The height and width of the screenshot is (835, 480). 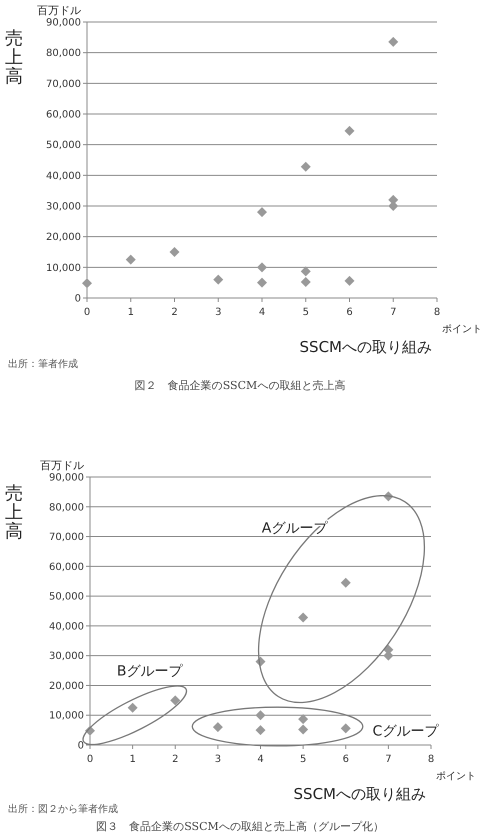 What do you see at coordinates (90, 759) in the screenshot?
I see `x-tick-label: 0` at bounding box center [90, 759].